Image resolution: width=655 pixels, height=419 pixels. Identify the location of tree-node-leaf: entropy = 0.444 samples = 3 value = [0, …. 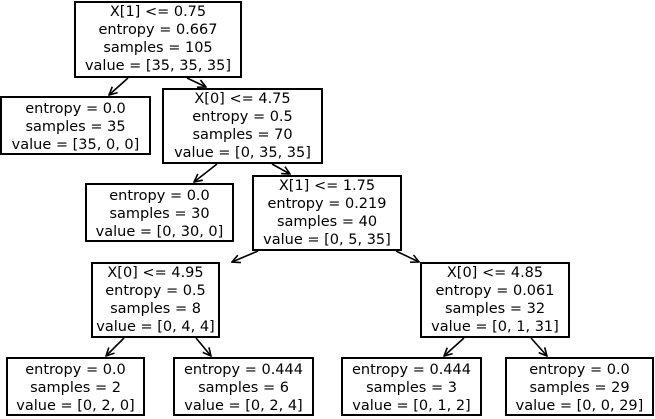
(411, 386).